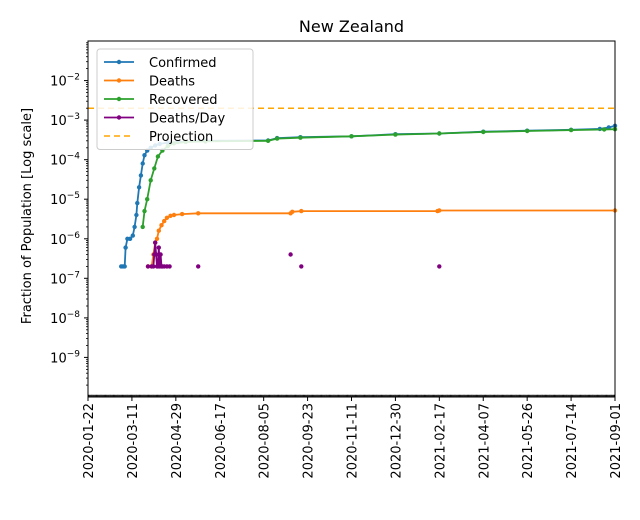 The height and width of the screenshot is (520, 640). I want to click on legend-item-confirmed: Confirmed, so click(160, 63).